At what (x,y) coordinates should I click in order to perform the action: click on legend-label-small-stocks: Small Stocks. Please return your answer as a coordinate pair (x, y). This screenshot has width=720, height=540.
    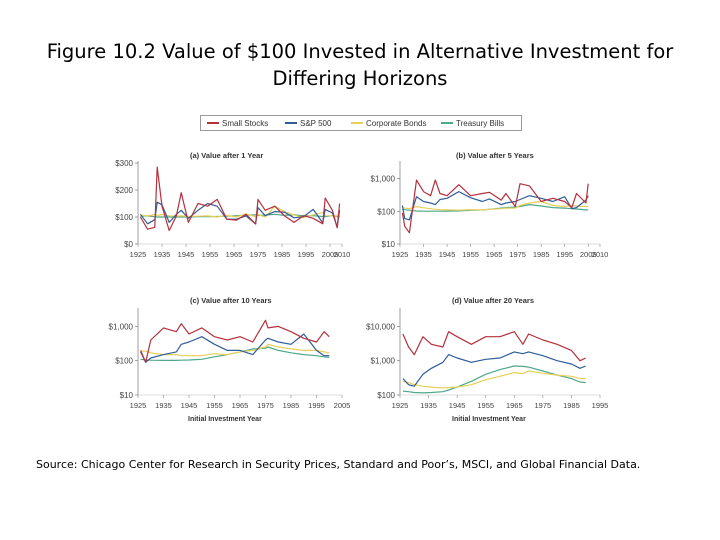
    Looking at the image, I should click on (245, 123).